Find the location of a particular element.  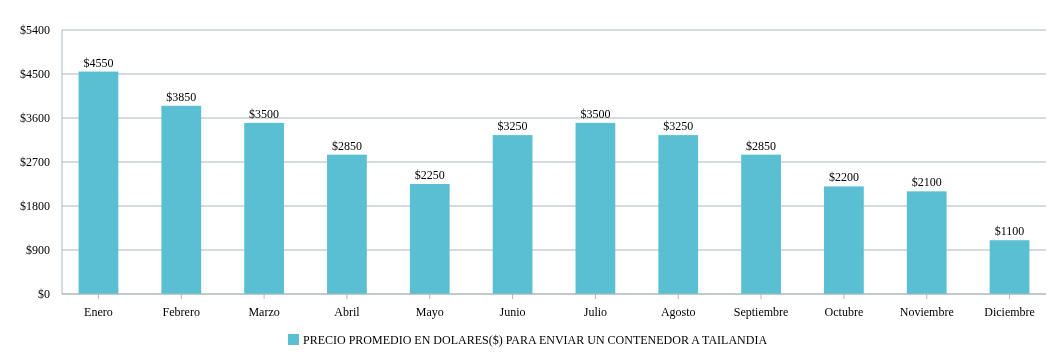

x-tick-label: Mayo is located at coordinates (429, 312).